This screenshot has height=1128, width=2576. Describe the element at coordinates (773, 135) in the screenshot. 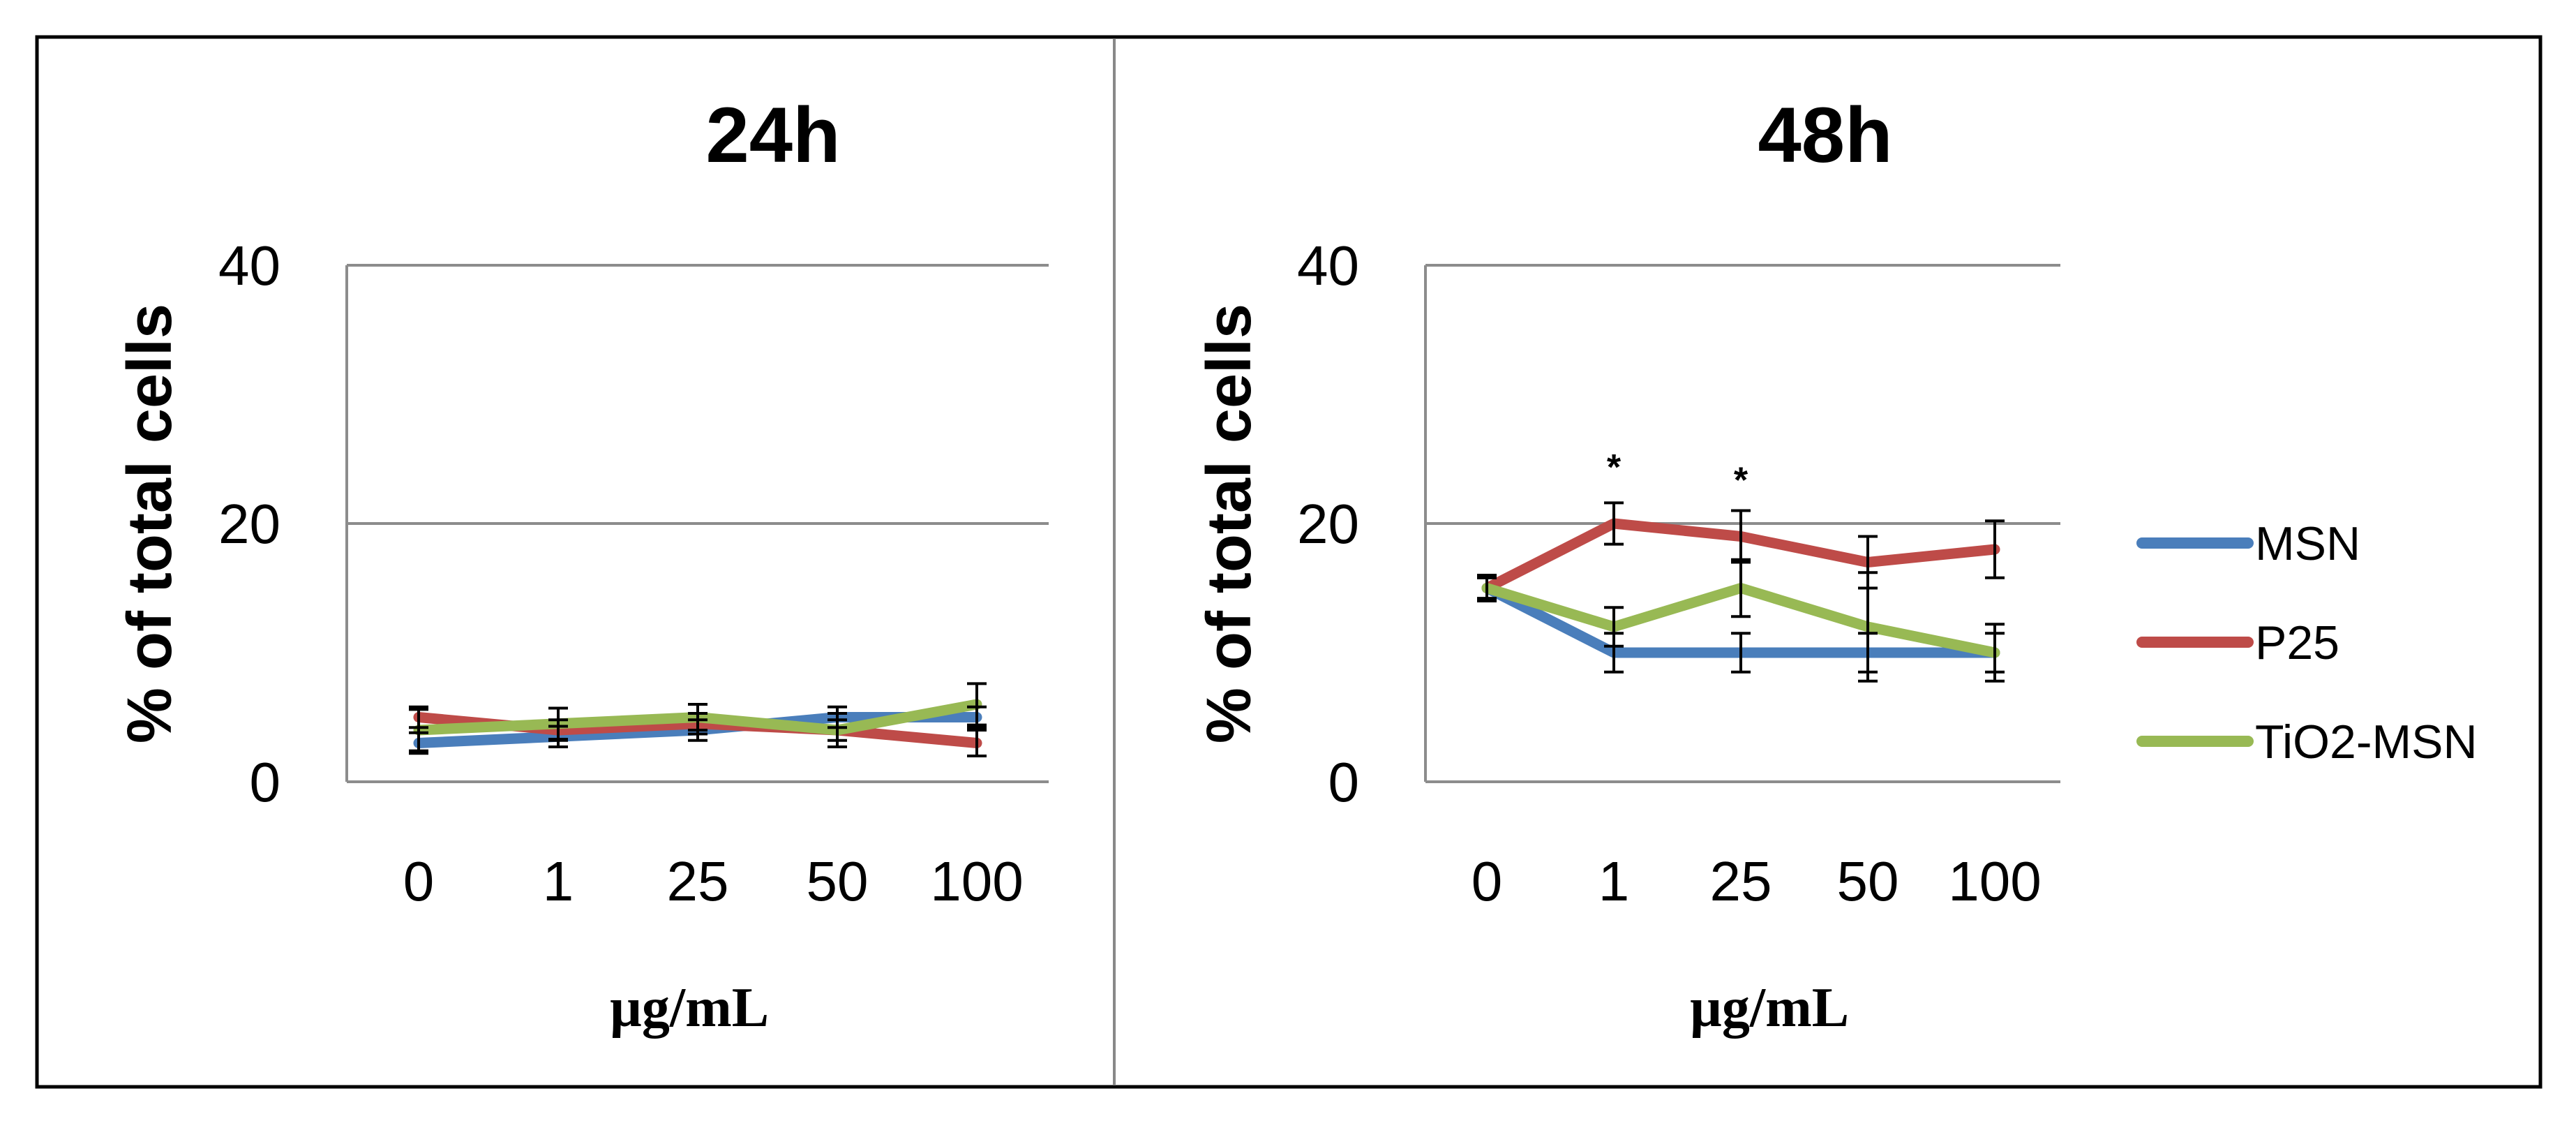

I see `chart-title: 24h` at that location.